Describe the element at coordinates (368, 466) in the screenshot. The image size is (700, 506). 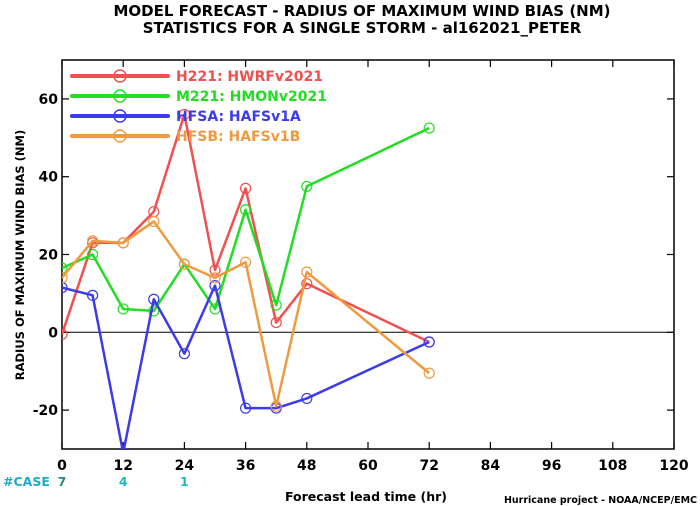
I see `x-tick-label: 60` at that location.